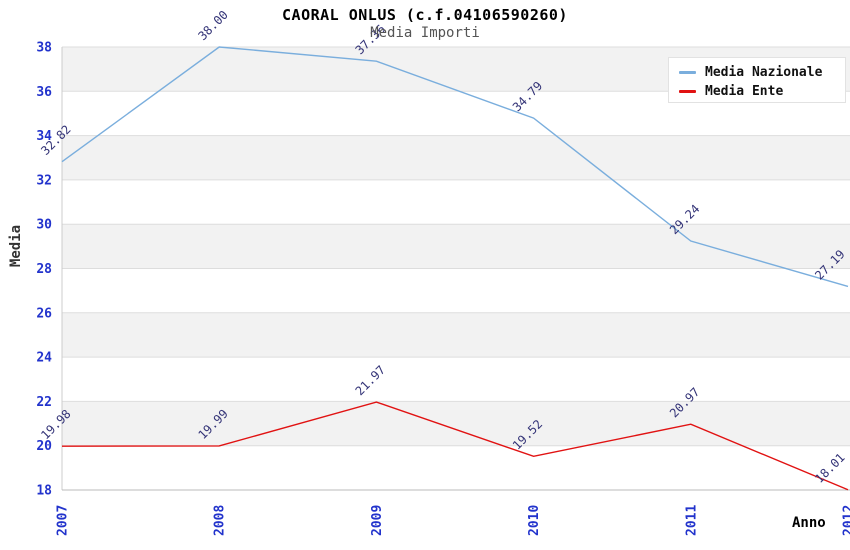  Describe the element at coordinates (425, 33) in the screenshot. I see `chart-subtitle: Media Importi` at that location.